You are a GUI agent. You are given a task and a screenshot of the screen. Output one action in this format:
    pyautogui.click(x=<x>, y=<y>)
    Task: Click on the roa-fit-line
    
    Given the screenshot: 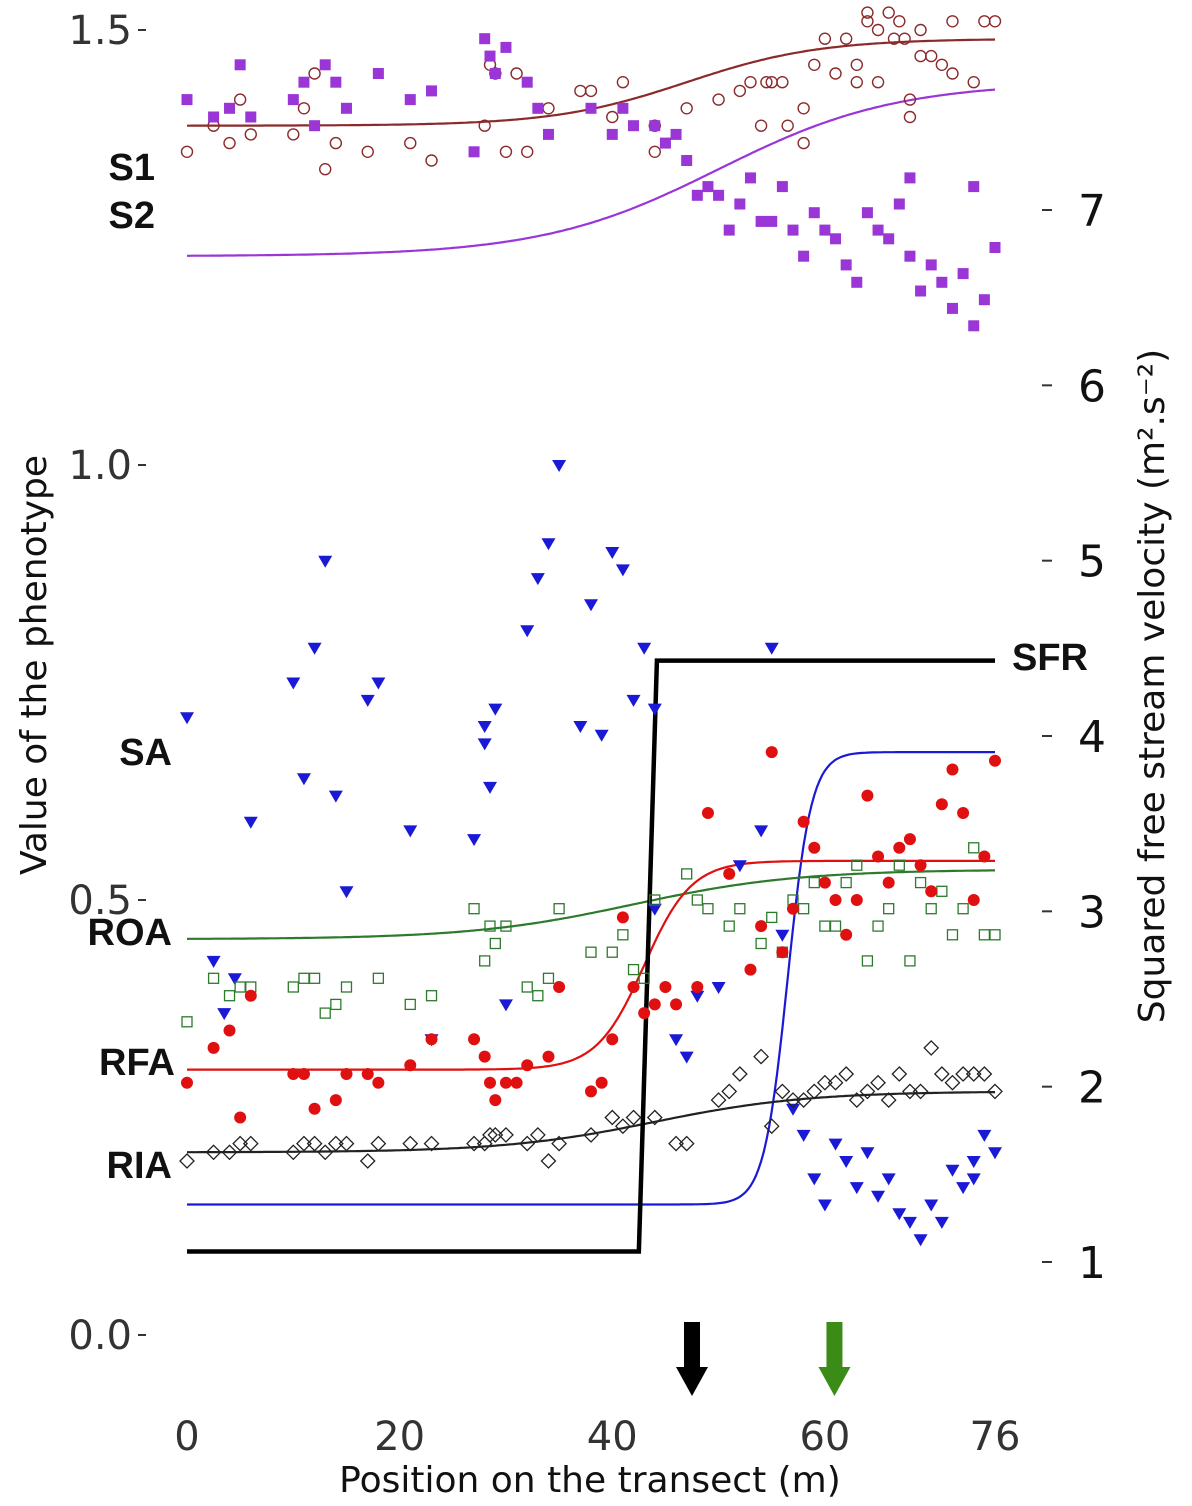 What is the action you would take?
    pyautogui.click(x=590, y=904)
    